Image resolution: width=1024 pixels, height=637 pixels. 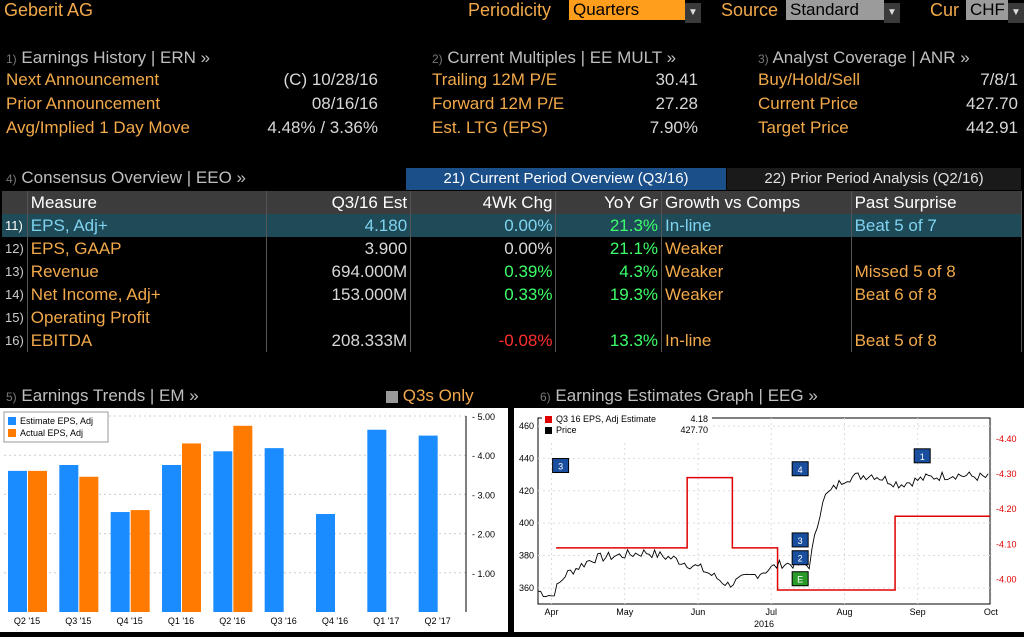 What do you see at coordinates (835, 10) in the screenshot?
I see `source-value: Standard` at bounding box center [835, 10].